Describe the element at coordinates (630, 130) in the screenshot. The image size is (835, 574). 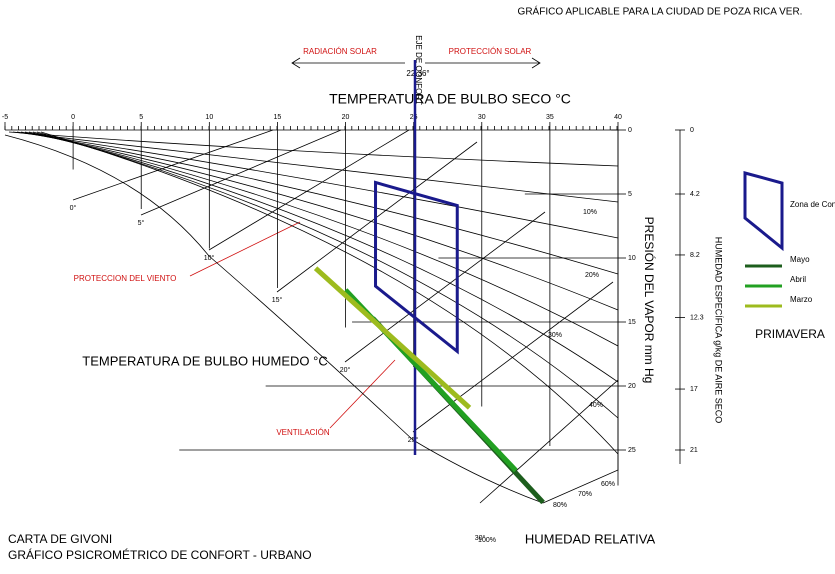
I see `y-tick-label: 0` at that location.